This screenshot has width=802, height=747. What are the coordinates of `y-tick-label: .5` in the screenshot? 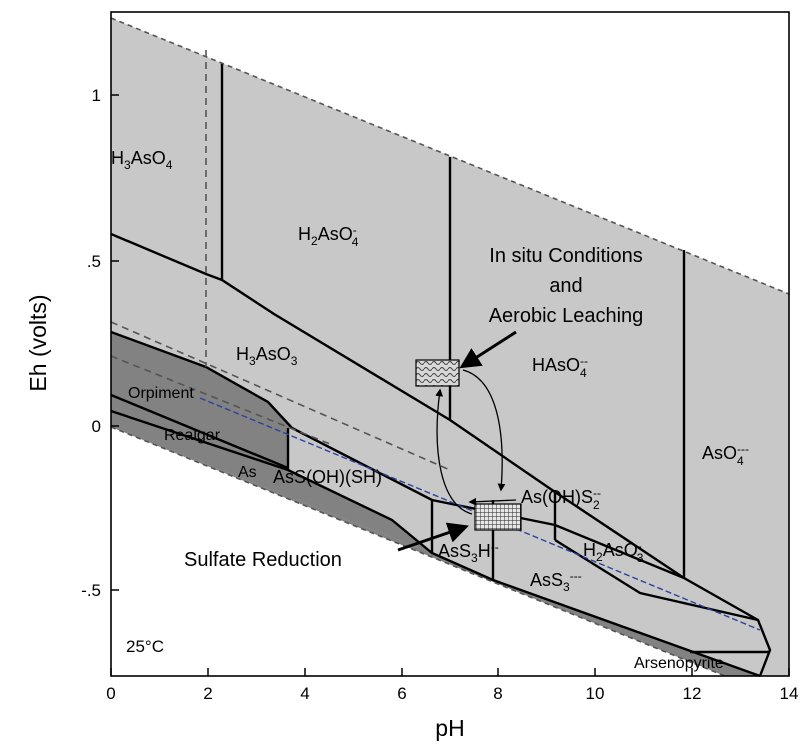 It's located at (94, 261).